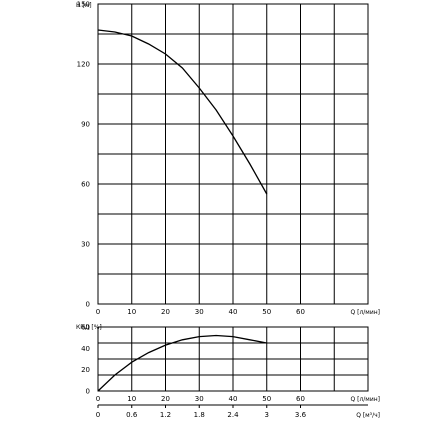 The height and width of the screenshot is (434, 430). I want to click on panel1-x-tick-label: 20, so click(165, 312).